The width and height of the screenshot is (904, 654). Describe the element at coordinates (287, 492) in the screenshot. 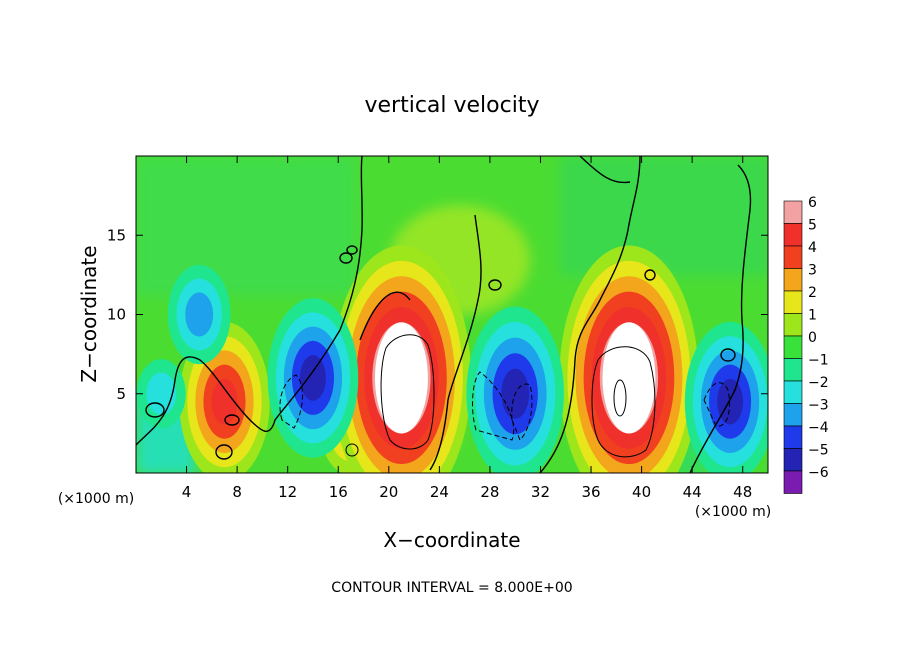

I see `x-tick-label: 12` at that location.